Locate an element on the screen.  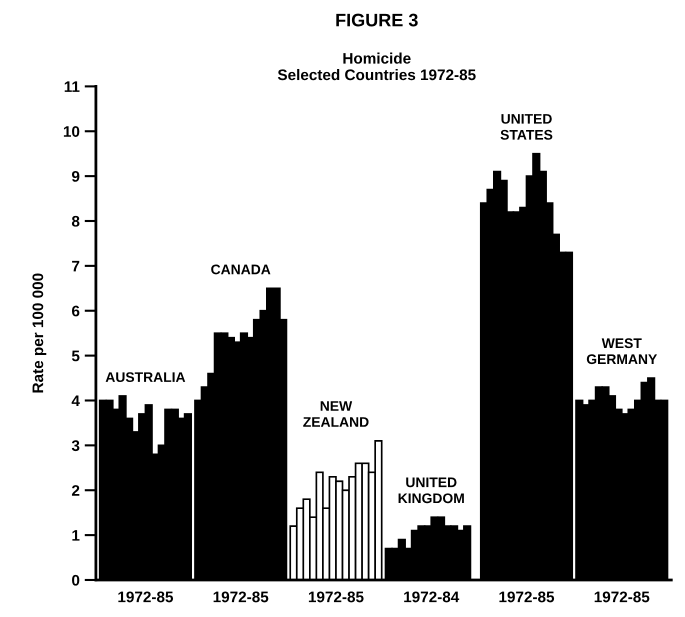
y-tick-label: 0 is located at coordinates (76, 580).